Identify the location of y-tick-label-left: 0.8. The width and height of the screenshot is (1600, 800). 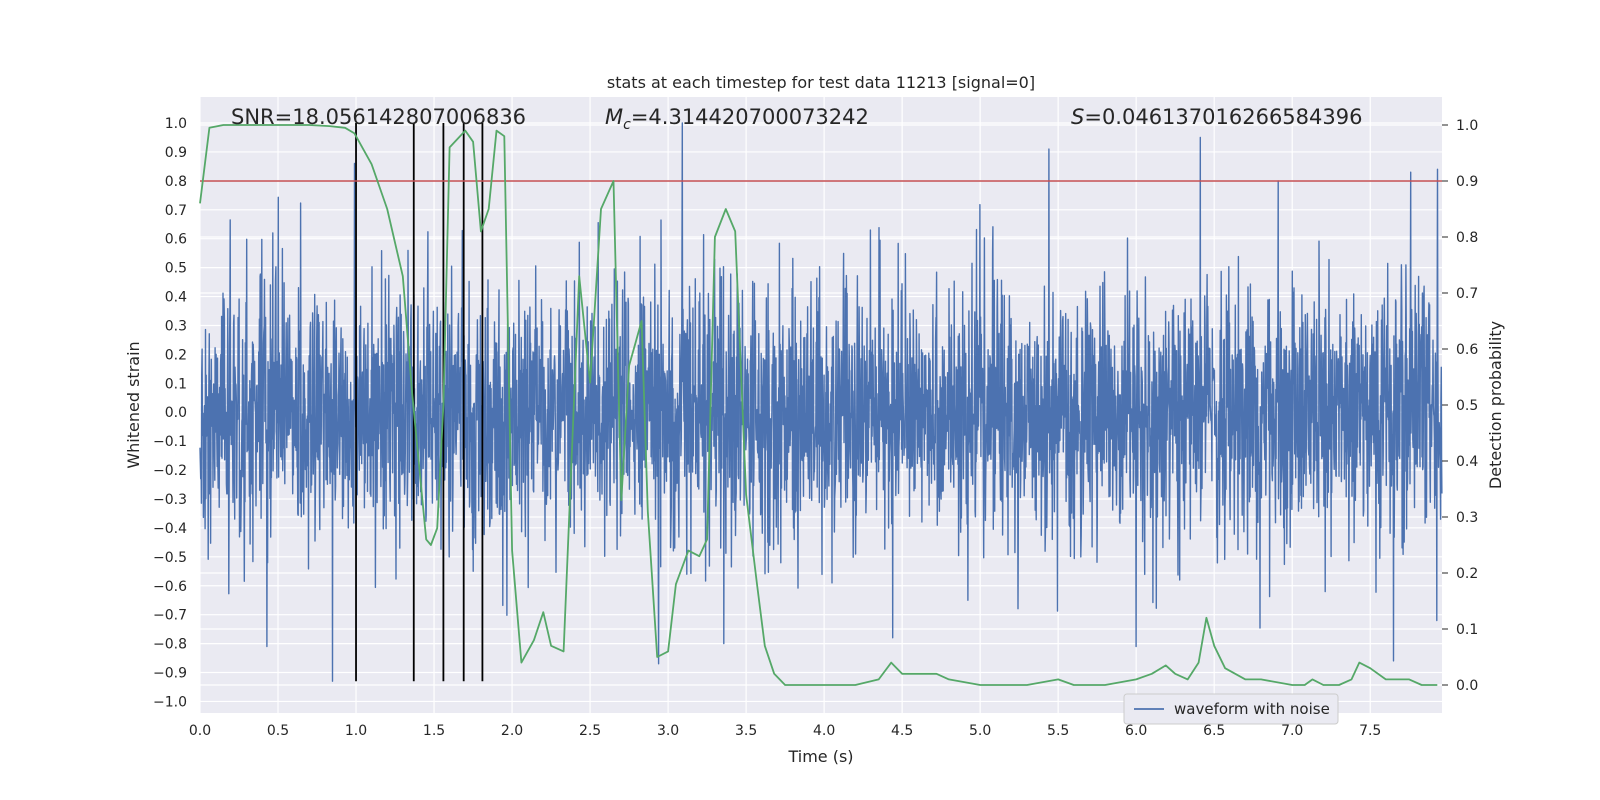
(176, 182).